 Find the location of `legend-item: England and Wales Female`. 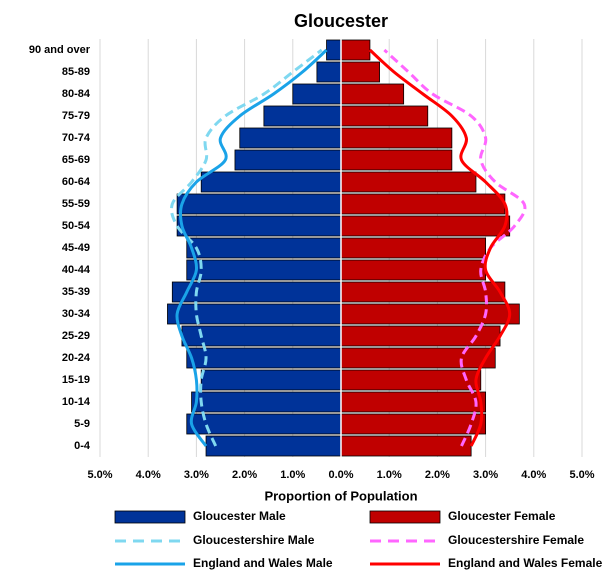

legend-item: England and Wales Female is located at coordinates (486, 563).